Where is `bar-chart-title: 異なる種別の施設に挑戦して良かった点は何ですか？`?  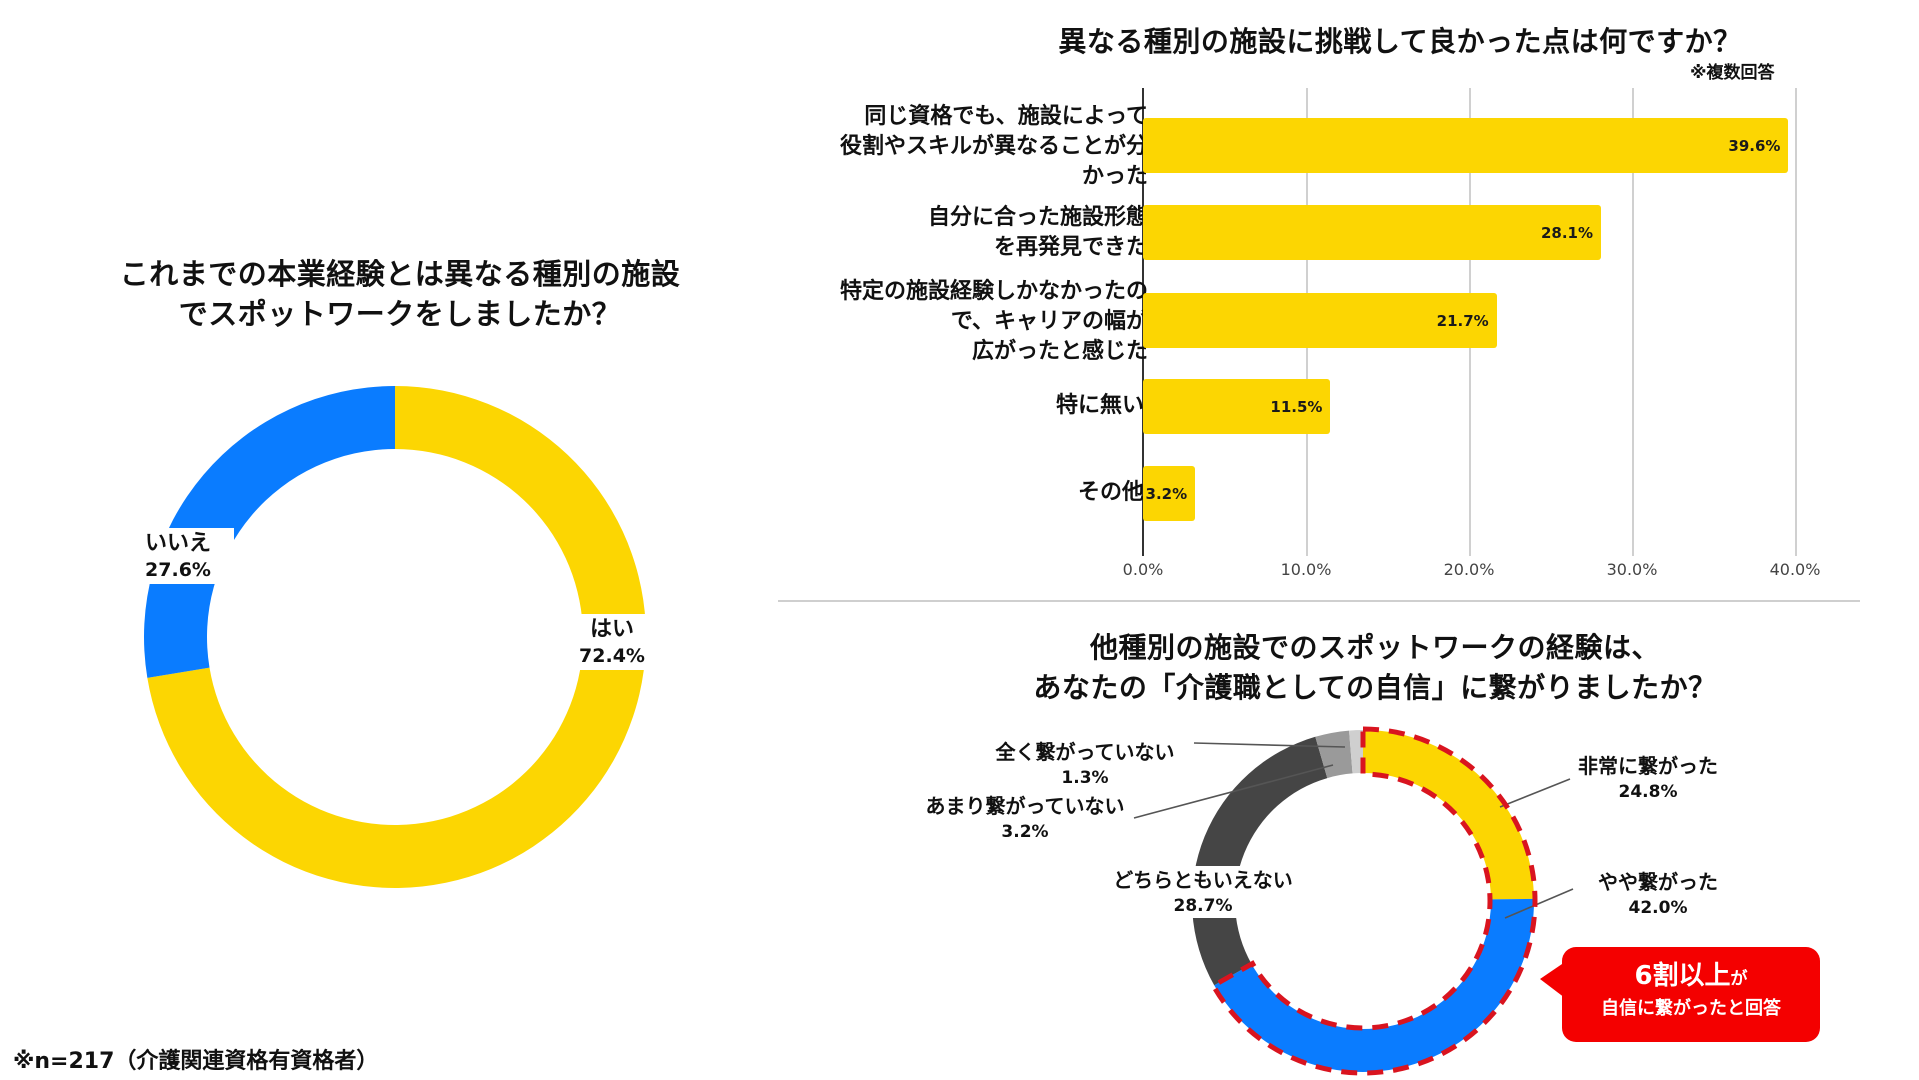
bar-chart-title: 異なる種別の施設に挑戦して良かった点は何ですか？ is located at coordinates (1400, 41).